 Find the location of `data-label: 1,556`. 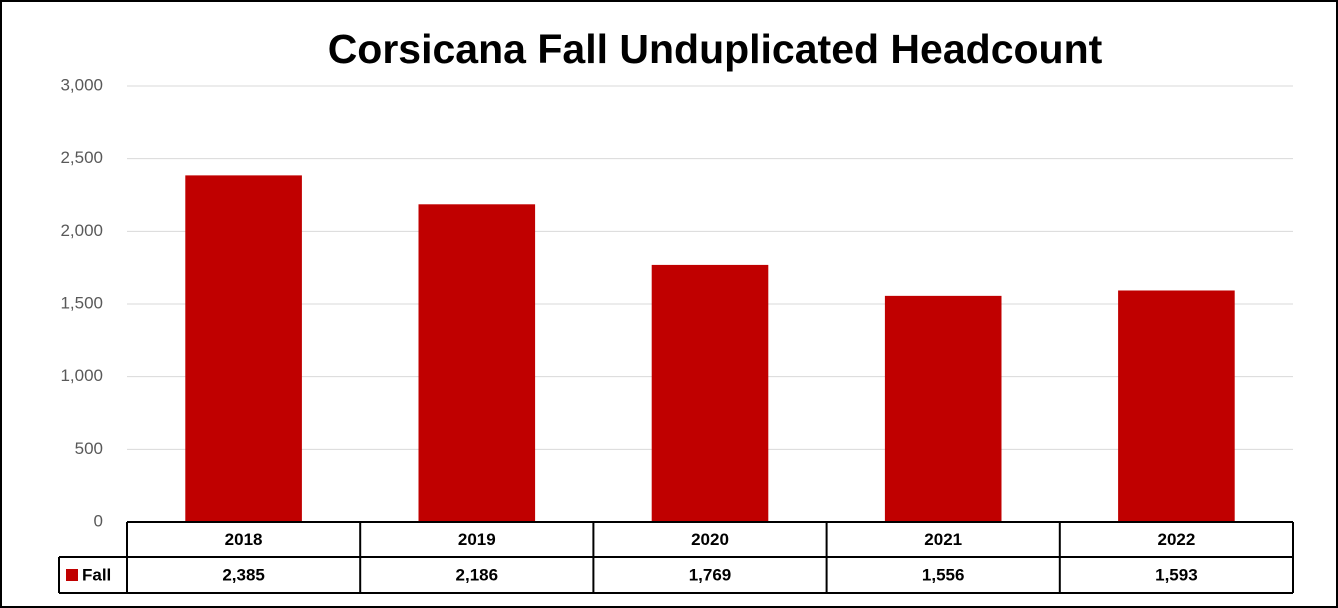

data-label: 1,556 is located at coordinates (943, 574).